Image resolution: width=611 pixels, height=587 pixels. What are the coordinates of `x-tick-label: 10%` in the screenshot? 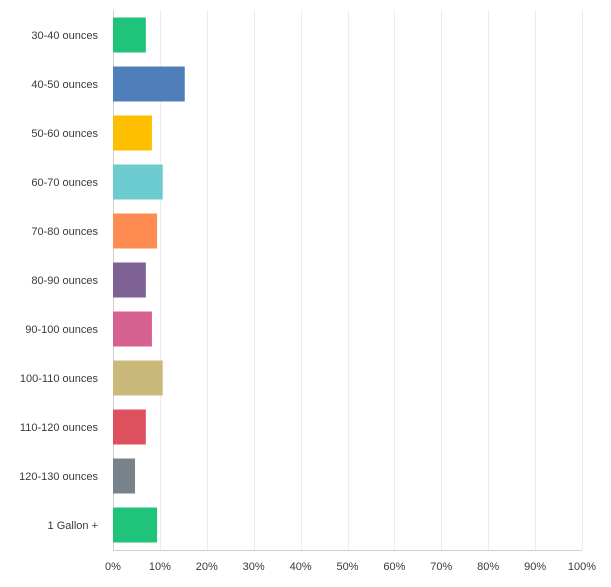 It's located at (160, 567).